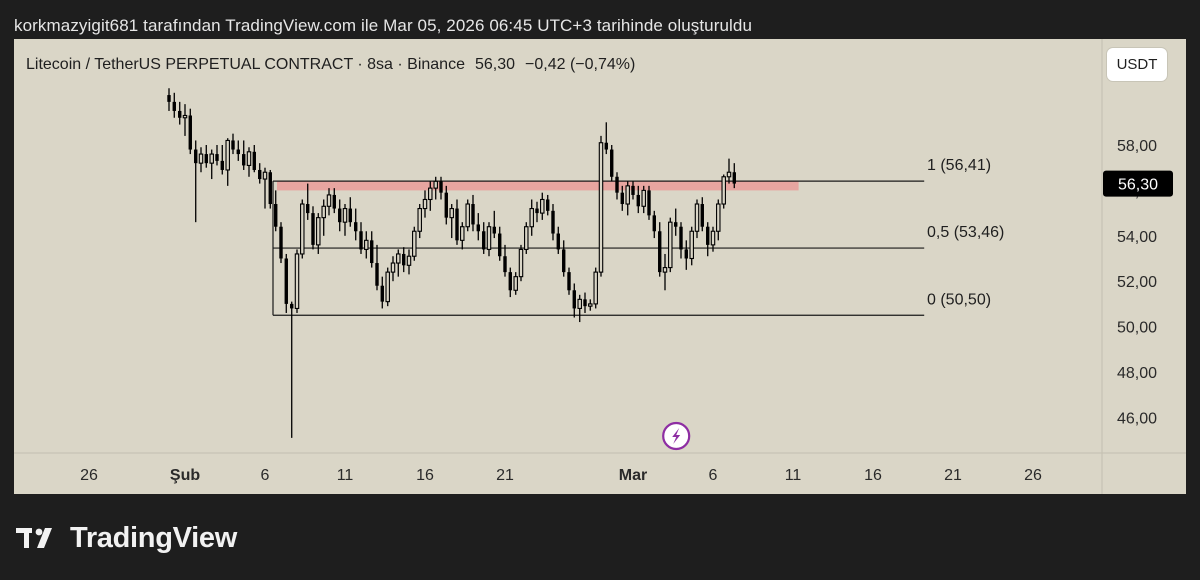  I want to click on x-tick-label-8: 11, so click(793, 475).